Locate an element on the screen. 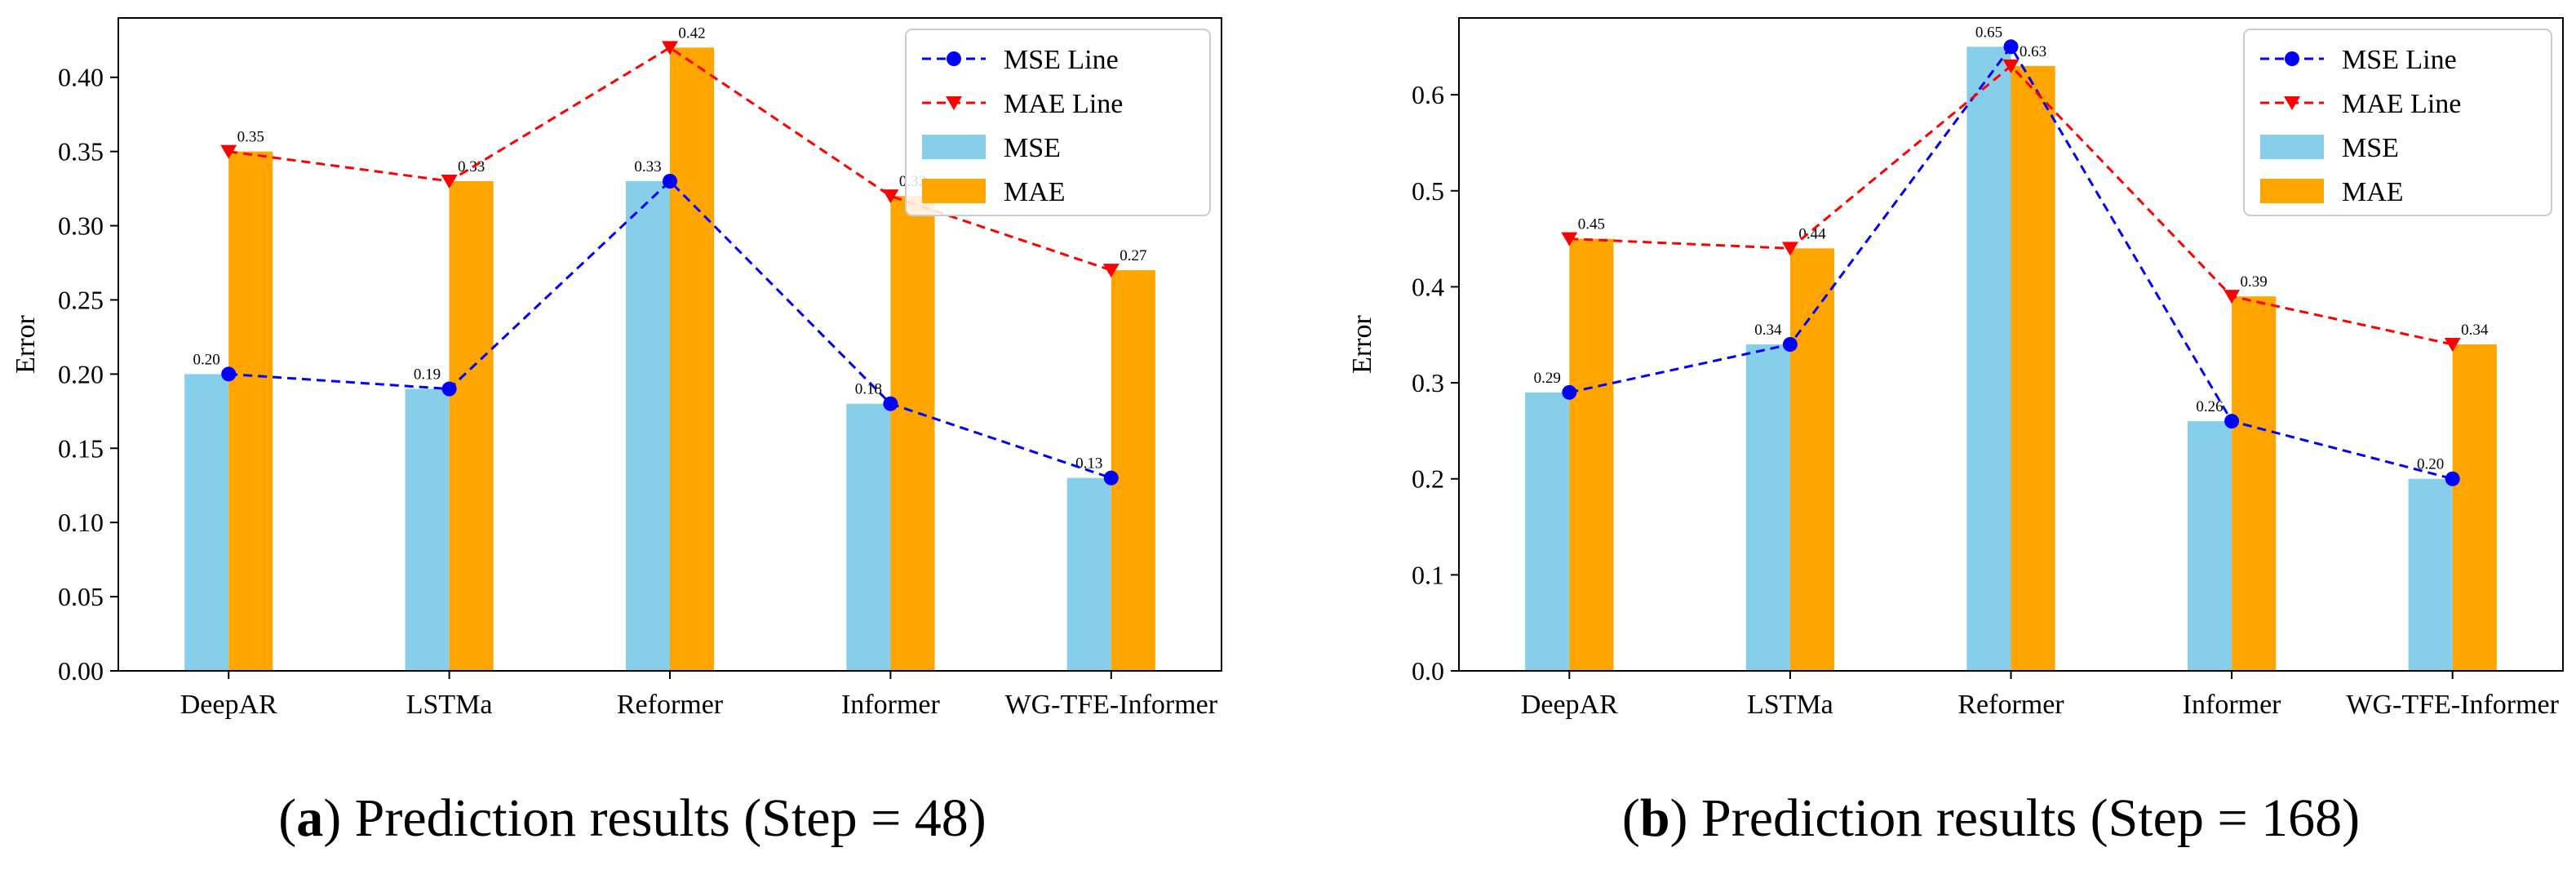 Image resolution: width=2576 pixels, height=870 pixels. line-mae-line is located at coordinates (670, 159).